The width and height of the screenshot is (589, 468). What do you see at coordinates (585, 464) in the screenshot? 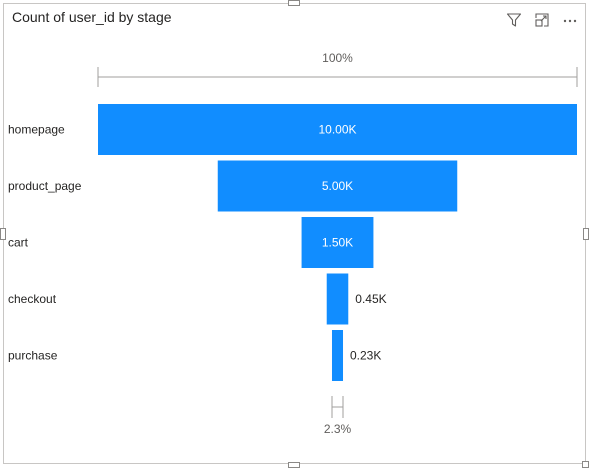
I see `resize-handle-corner` at bounding box center [585, 464].